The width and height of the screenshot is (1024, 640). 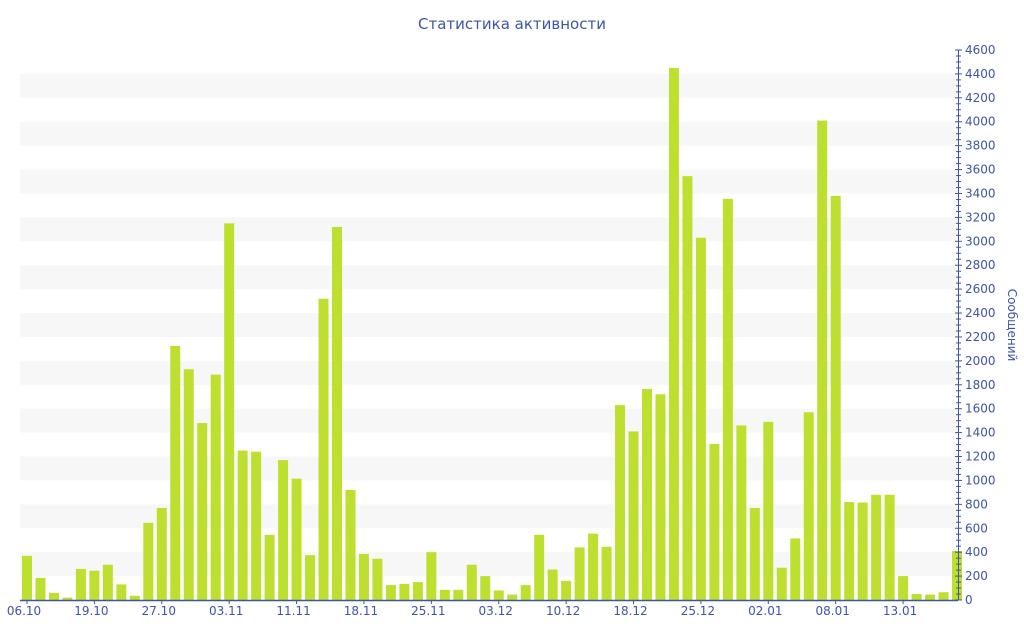 What do you see at coordinates (980, 337) in the screenshot?
I see `y-tick-label: 2200` at bounding box center [980, 337].